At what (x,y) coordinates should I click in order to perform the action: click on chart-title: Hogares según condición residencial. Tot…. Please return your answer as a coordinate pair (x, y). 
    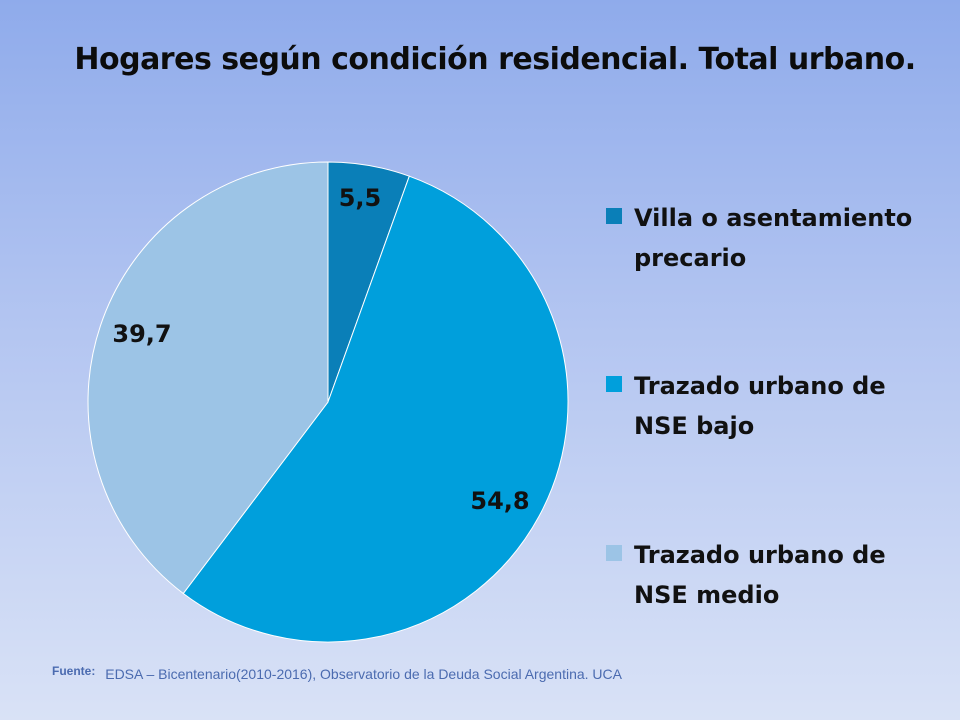
    Looking at the image, I should click on (495, 59).